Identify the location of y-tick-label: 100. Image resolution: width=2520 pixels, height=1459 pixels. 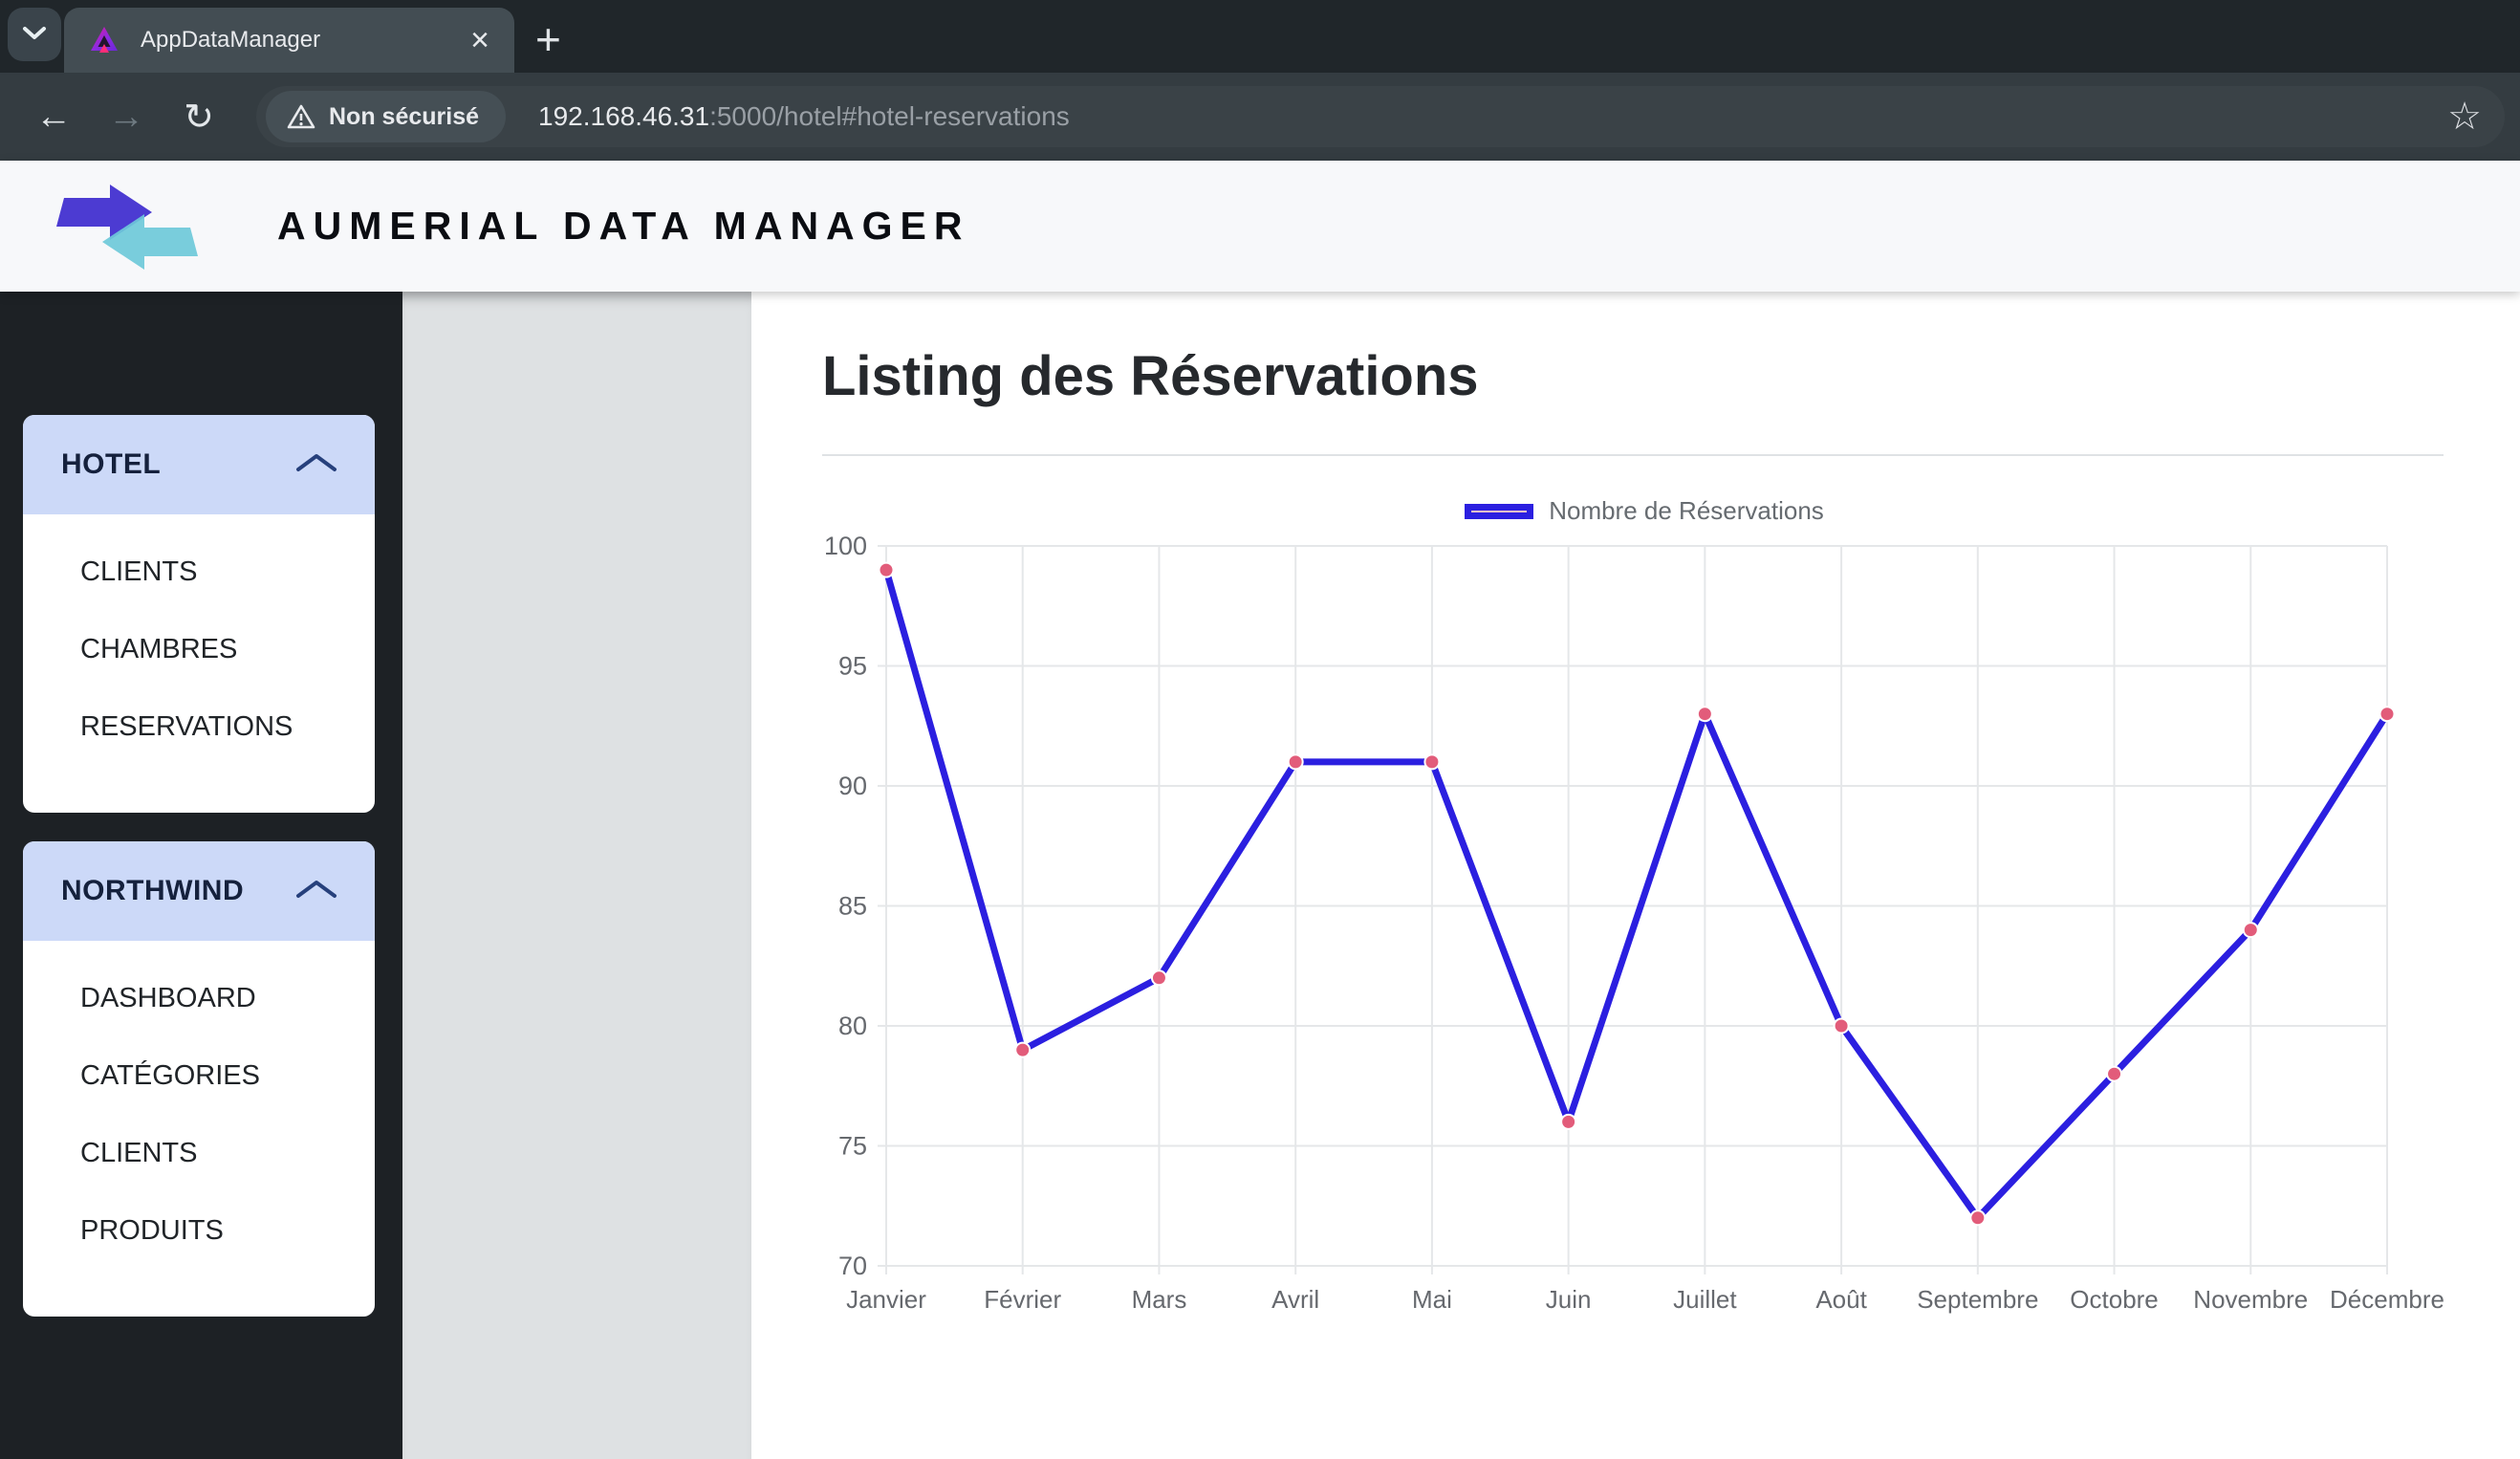
(846, 546).